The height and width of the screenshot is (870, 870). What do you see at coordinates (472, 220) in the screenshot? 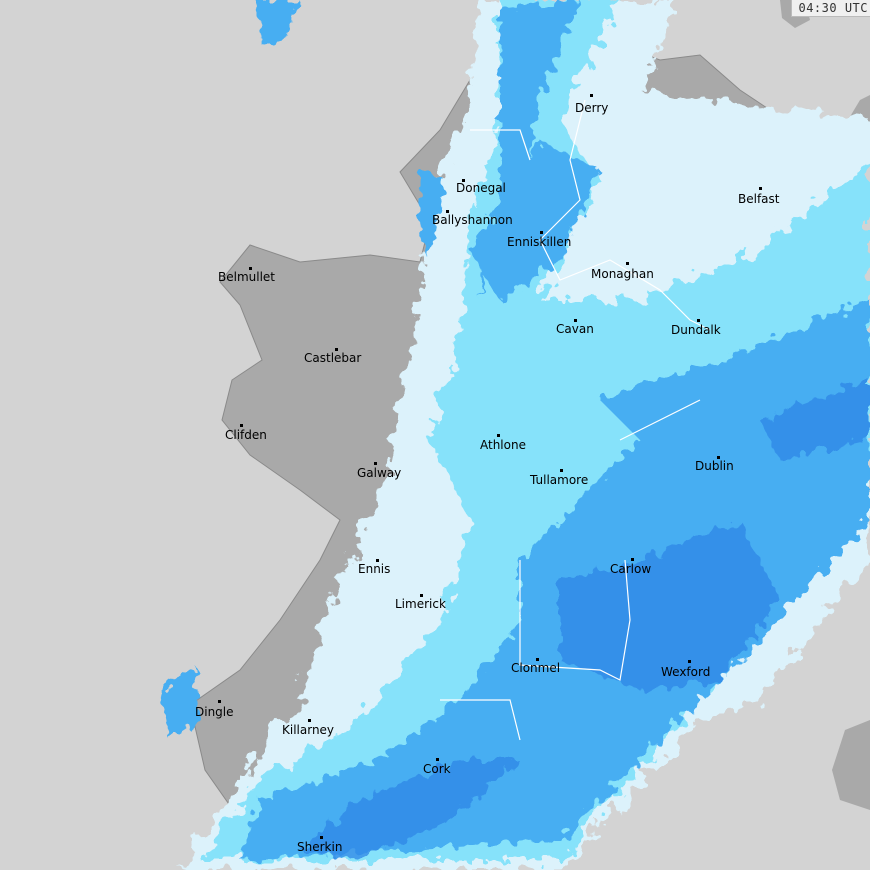
I see `city-label: Ballyshannon` at bounding box center [472, 220].